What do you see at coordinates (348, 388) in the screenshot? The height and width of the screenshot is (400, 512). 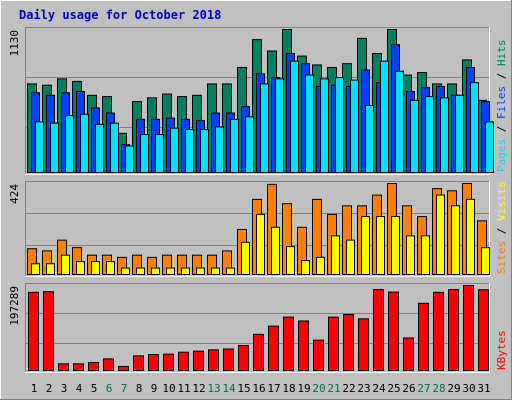 I see `x-tick-label-day-22: 22` at bounding box center [348, 388].